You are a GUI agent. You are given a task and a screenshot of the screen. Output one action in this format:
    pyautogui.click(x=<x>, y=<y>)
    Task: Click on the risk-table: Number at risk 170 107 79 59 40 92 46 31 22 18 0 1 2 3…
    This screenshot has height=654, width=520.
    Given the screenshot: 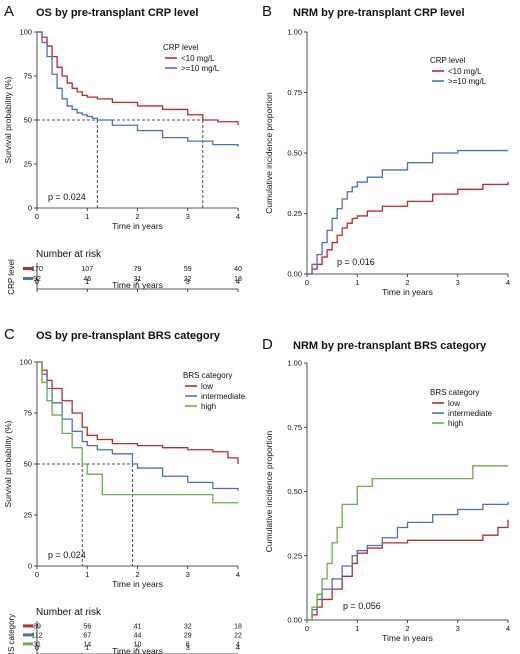 What is the action you would take?
    pyautogui.click(x=124, y=272)
    